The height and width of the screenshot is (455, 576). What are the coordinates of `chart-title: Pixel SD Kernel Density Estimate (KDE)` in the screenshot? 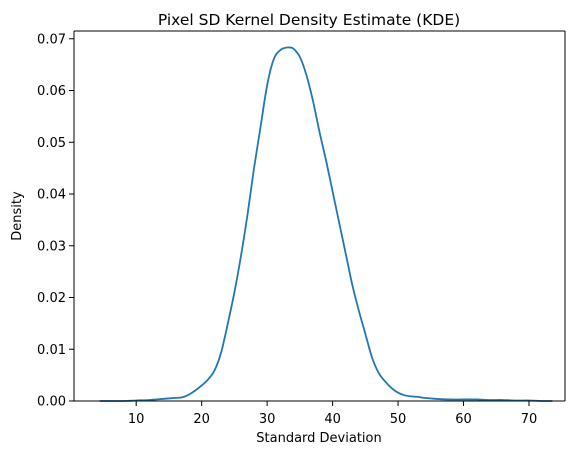 It's located at (309, 20).